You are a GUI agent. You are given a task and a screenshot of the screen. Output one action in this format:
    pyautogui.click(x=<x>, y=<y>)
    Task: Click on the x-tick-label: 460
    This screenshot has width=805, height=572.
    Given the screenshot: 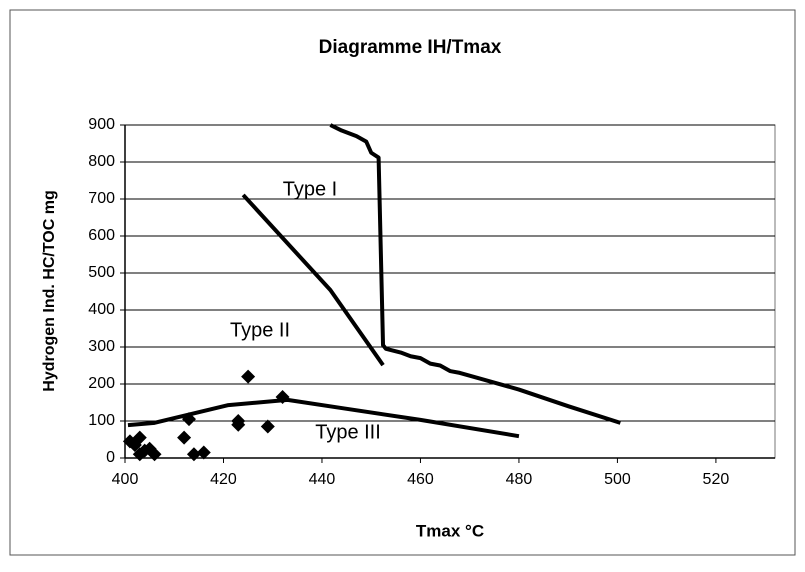 What is the action you would take?
    pyautogui.click(x=420, y=479)
    